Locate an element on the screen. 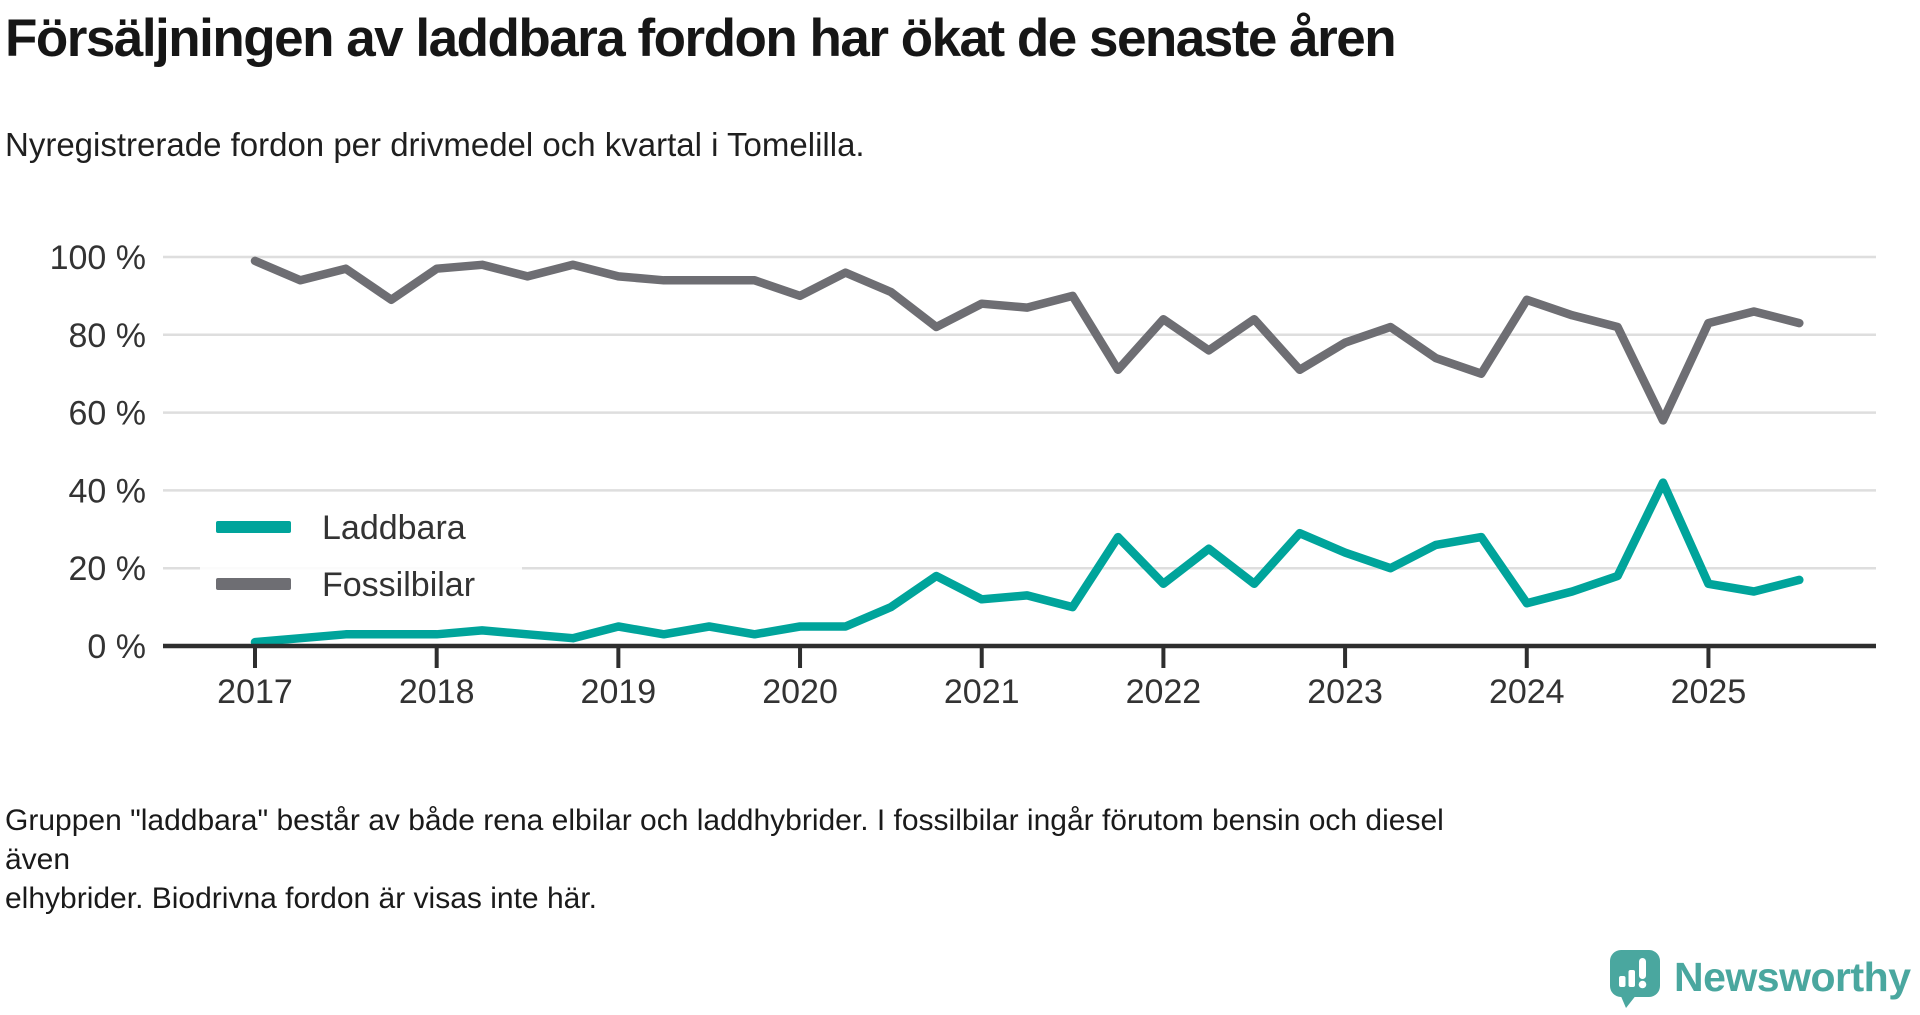 The image size is (1920, 1015). x-tick-label-2021: 2021 is located at coordinates (982, 692).